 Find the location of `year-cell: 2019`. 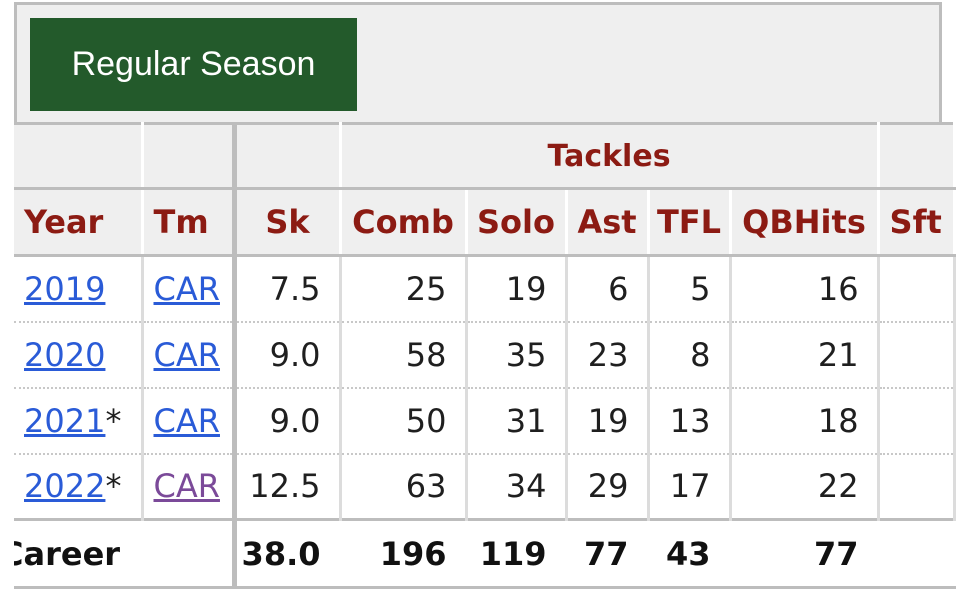

year-cell: 2019 is located at coordinates (79, 289).